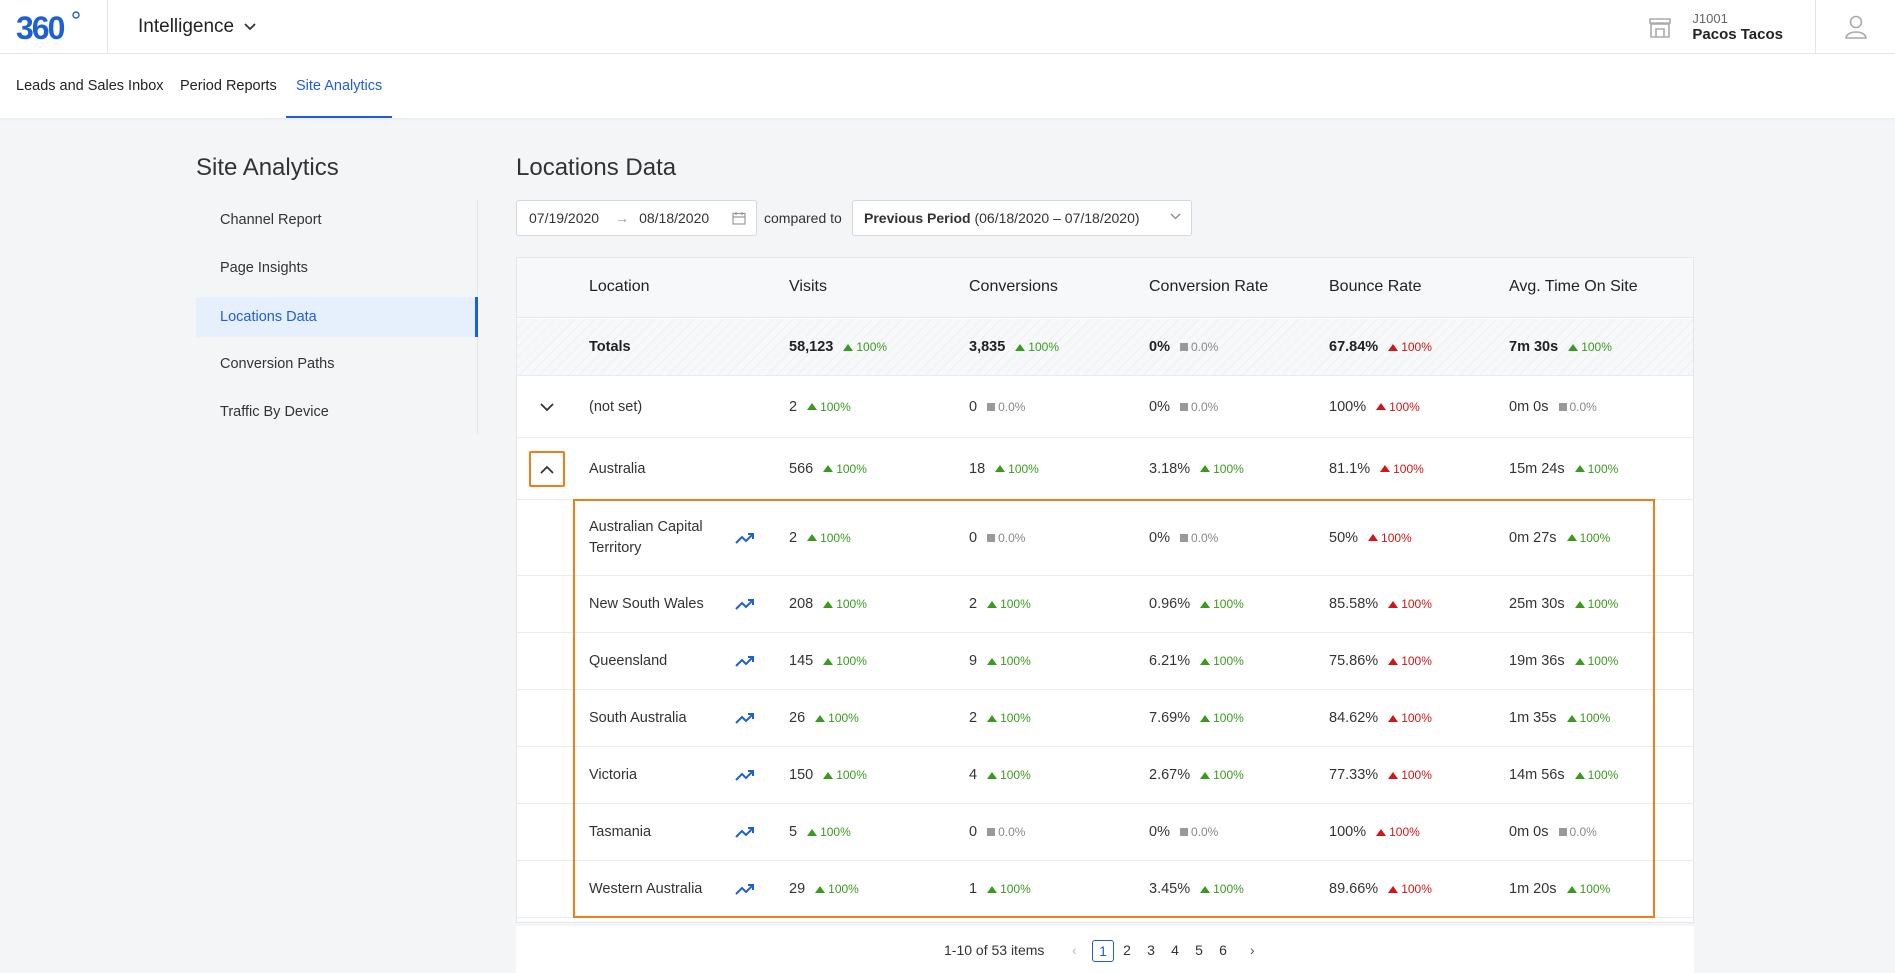 The image size is (1895, 973). I want to click on metric-cell: 3.18% 100%, so click(1196, 468).